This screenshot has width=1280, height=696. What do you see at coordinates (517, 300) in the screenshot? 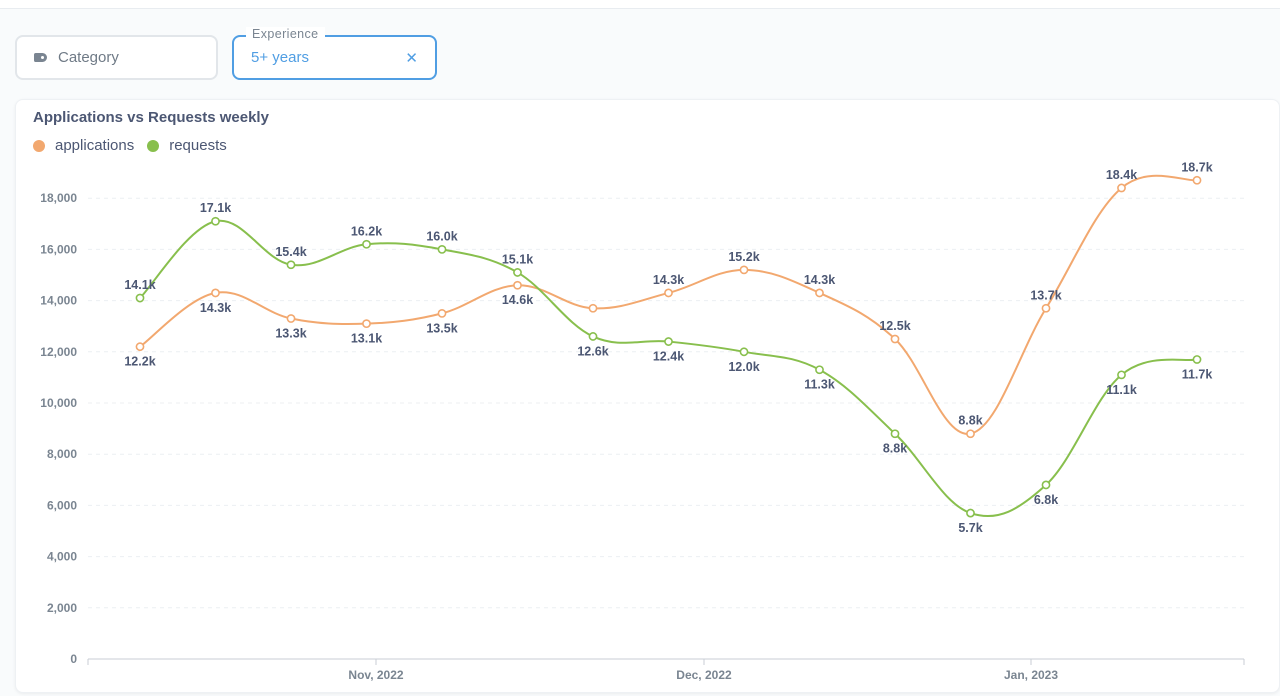
I see `data-label-applications: 14.6k` at bounding box center [517, 300].